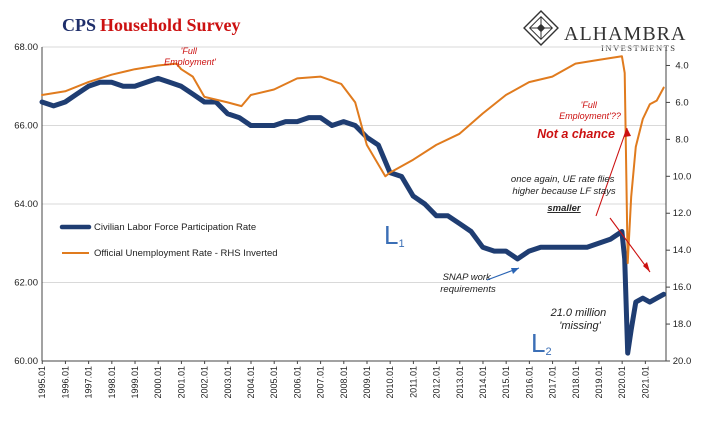 This screenshot has height=421, width=705. Describe the element at coordinates (175, 227) in the screenshot. I see `legend-label-lfpr: Civilian Labor Force Participation Rate` at that location.